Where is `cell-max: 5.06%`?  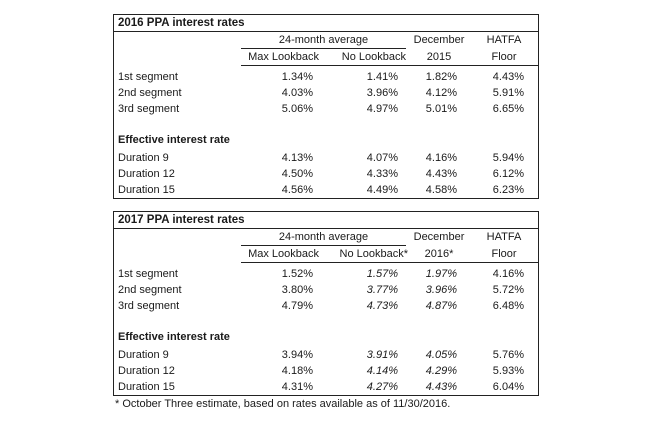
cell-max: 5.06% is located at coordinates (297, 109).